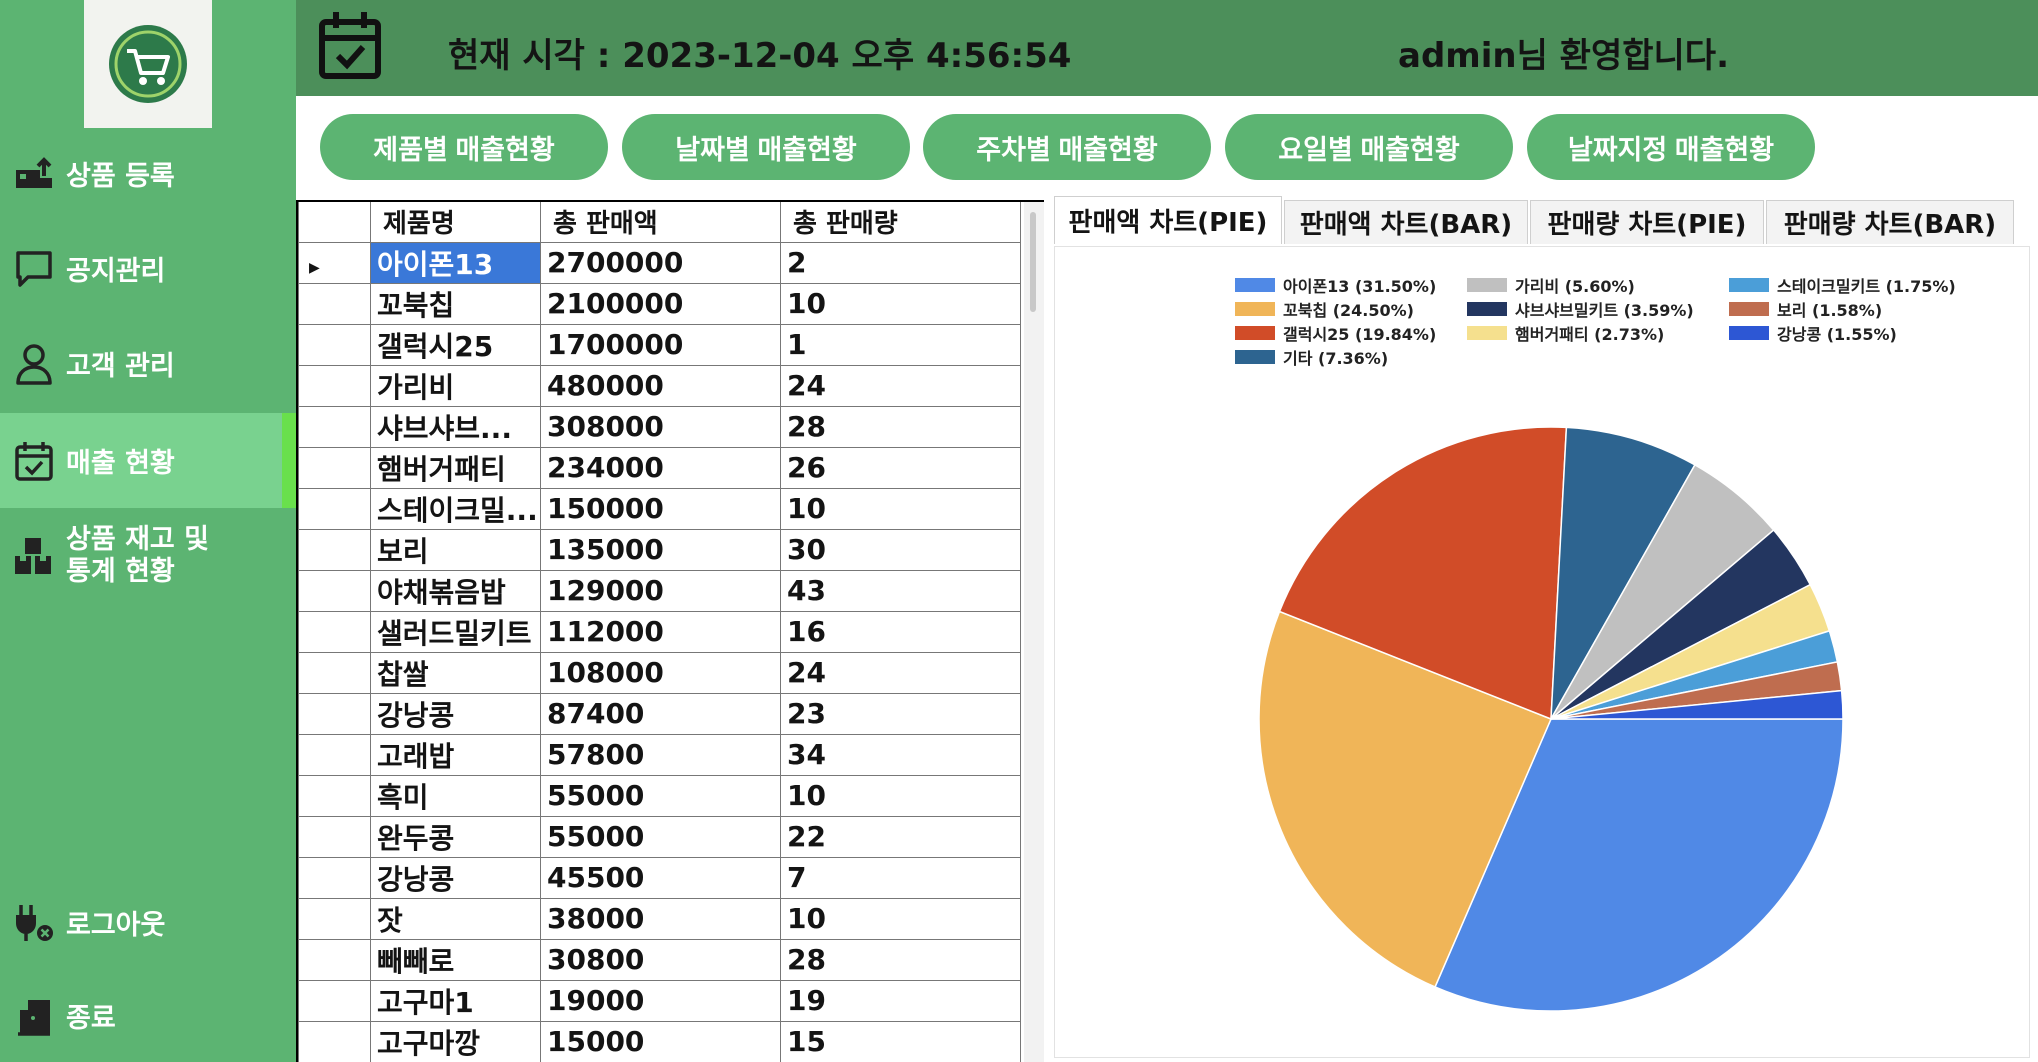 Image resolution: width=2038 pixels, height=1062 pixels. What do you see at coordinates (455, 795) in the screenshot?
I see `product-name-cell: 흑미` at bounding box center [455, 795].